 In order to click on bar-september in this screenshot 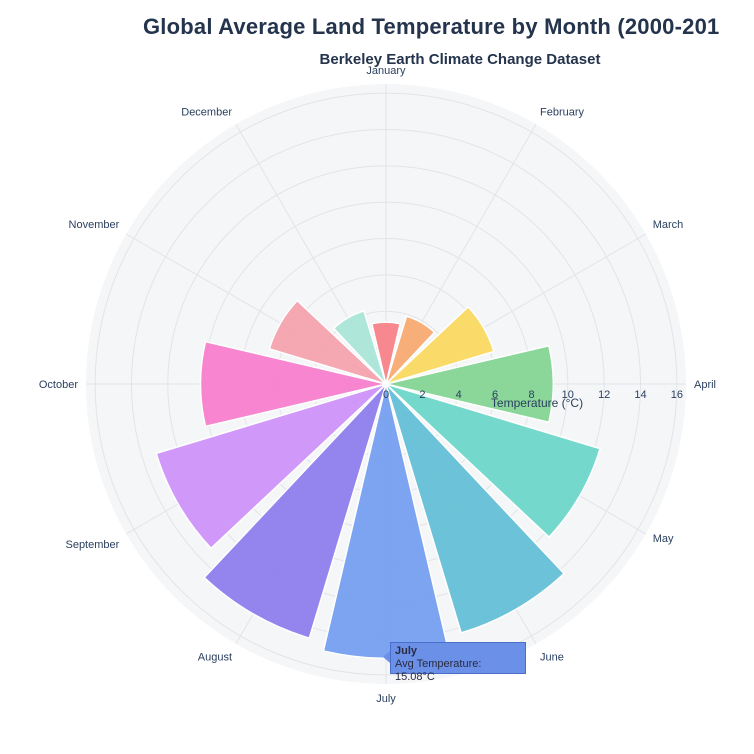, I will do `click(271, 466)`.